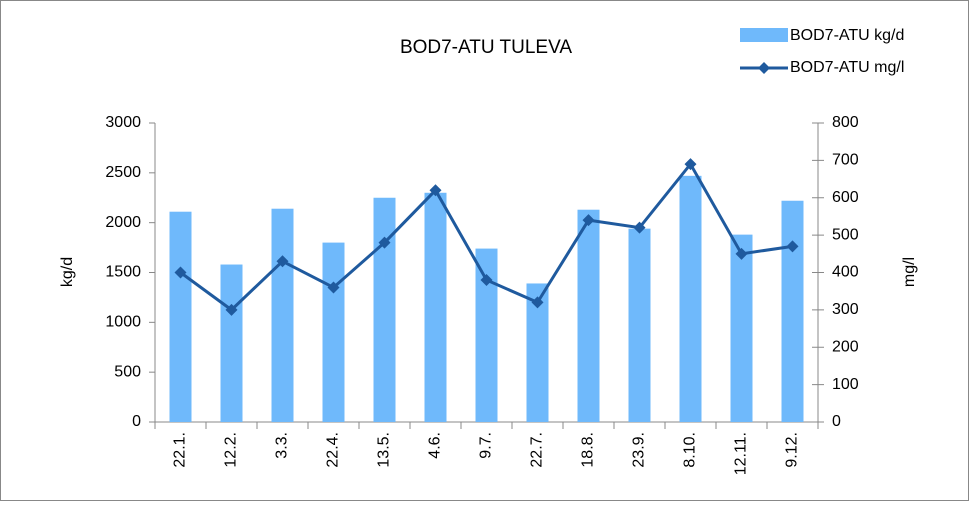  What do you see at coordinates (486, 445) in the screenshot?
I see `x-tick-label: 9.7.` at bounding box center [486, 445].